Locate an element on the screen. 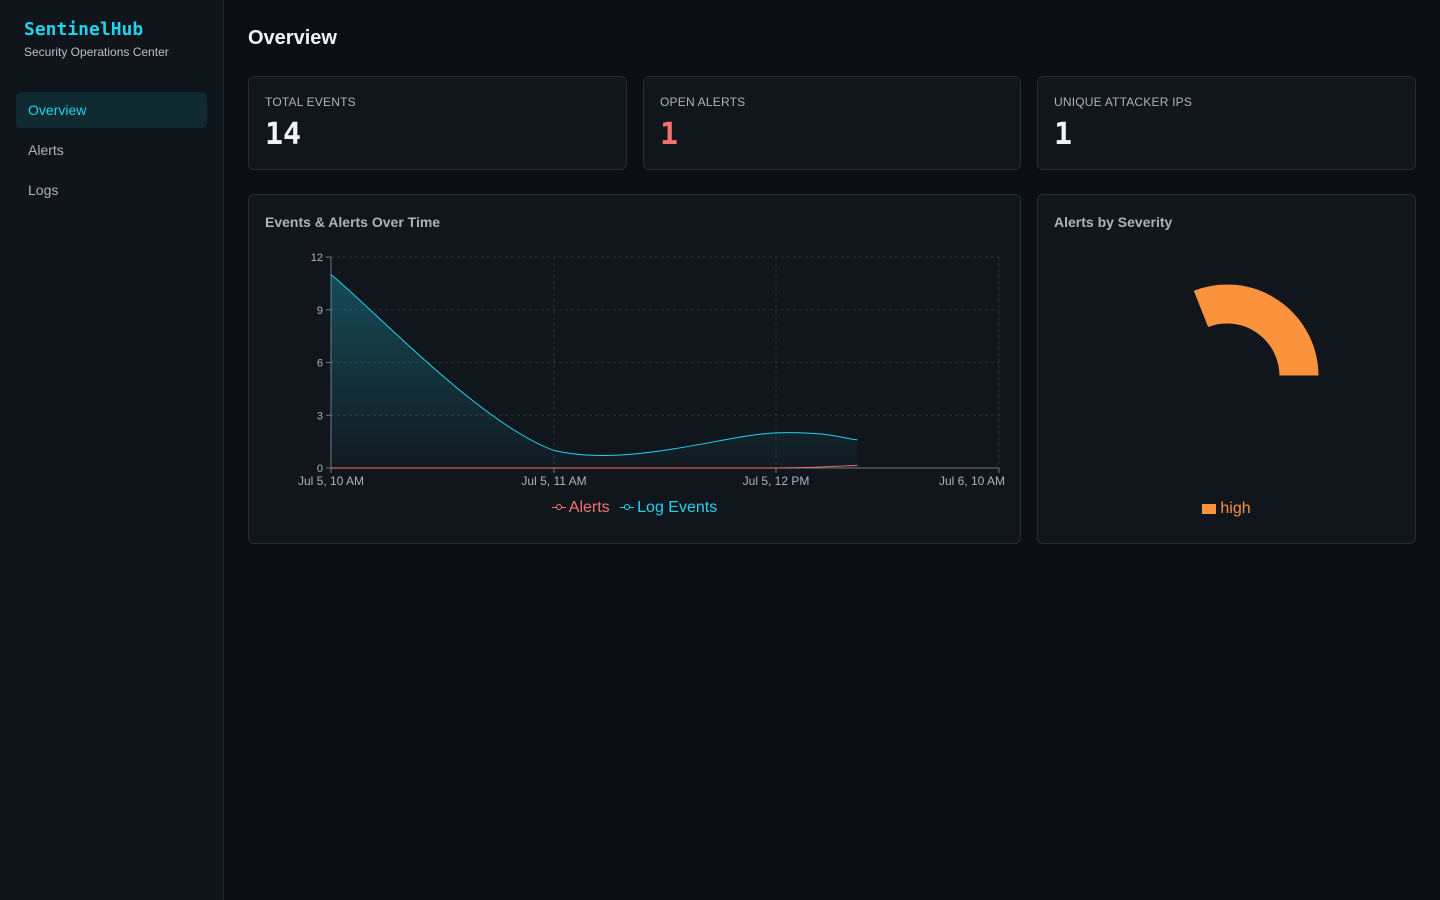 Image resolution: width=1440 pixels, height=900 pixels. x-tick-label: Jul 5, 11 AM is located at coordinates (553, 481).